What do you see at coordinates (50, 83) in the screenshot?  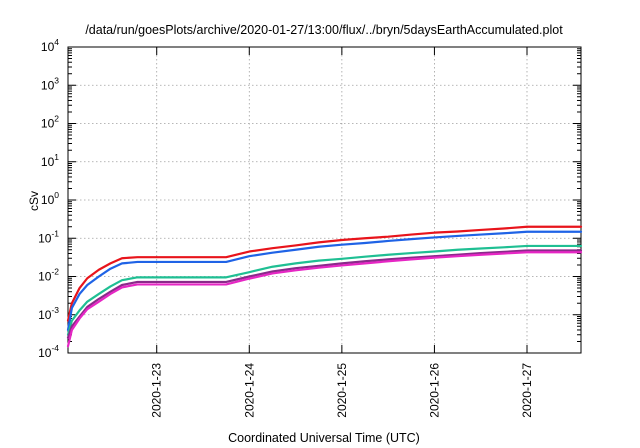 I see `y-tick-label: 10³` at bounding box center [50, 83].